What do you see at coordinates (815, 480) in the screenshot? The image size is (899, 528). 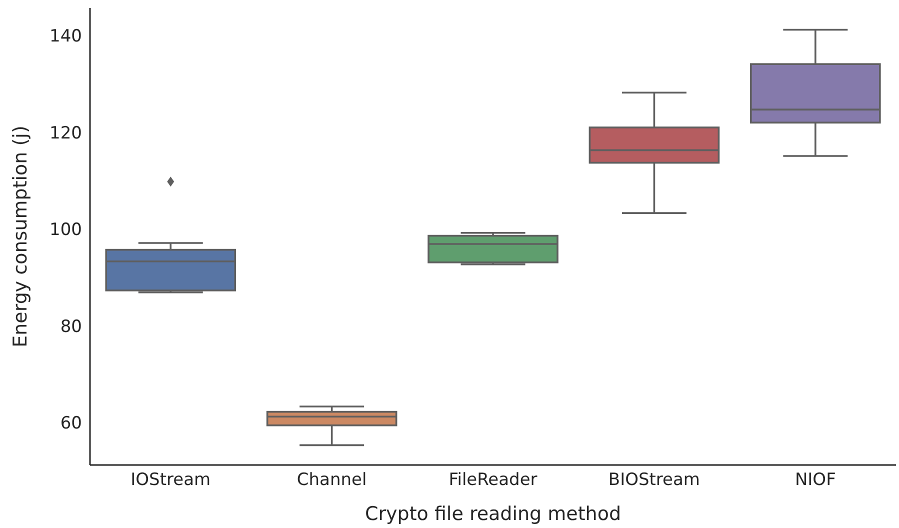 I see `x-tick-label: NIOF` at bounding box center [815, 480].